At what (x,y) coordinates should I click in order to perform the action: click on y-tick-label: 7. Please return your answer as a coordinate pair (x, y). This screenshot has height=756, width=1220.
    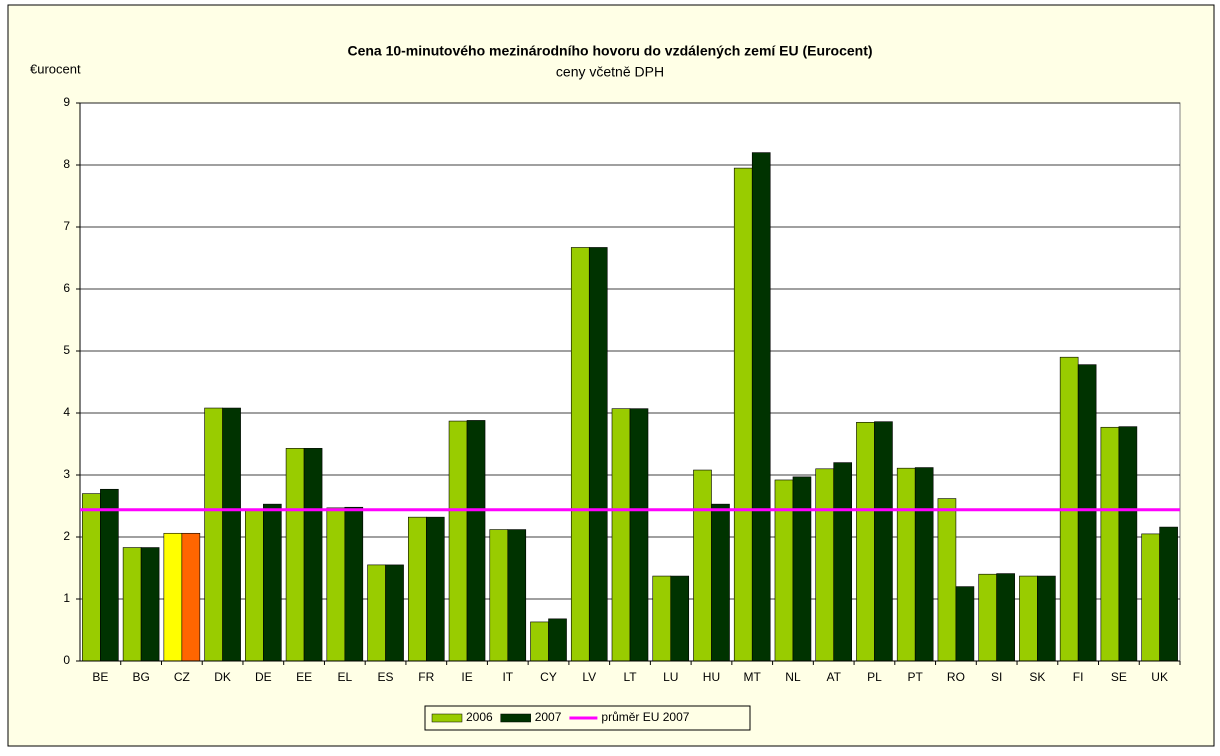
    Looking at the image, I should click on (66, 226).